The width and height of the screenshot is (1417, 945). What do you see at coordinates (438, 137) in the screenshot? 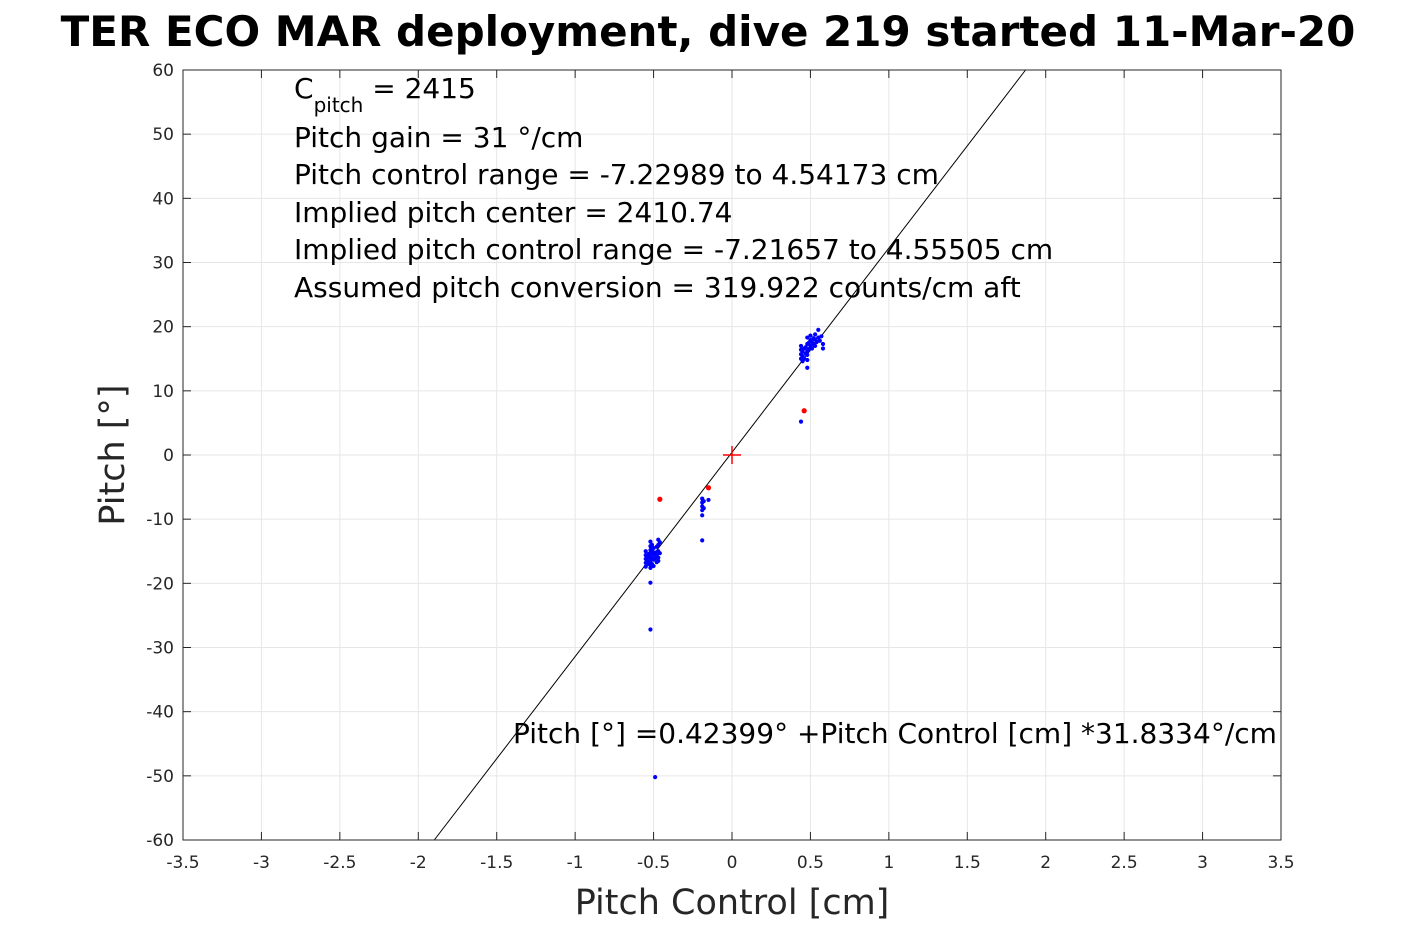
I see `annotation-line-pitch-gain: Pitch gain = 31 °/cm` at bounding box center [438, 137].